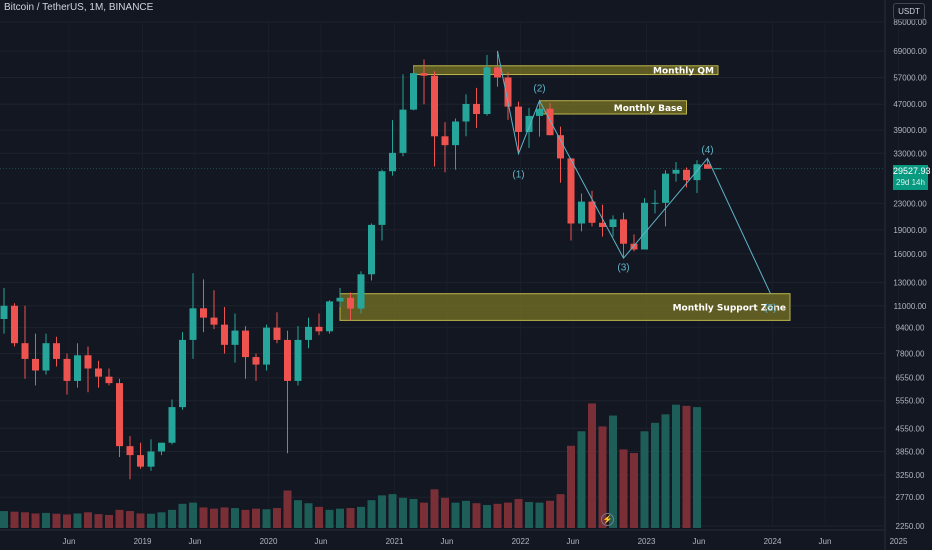  I want to click on elliott-wave-lines: (1) (2) (3) (4) (5), so click(637, 182).